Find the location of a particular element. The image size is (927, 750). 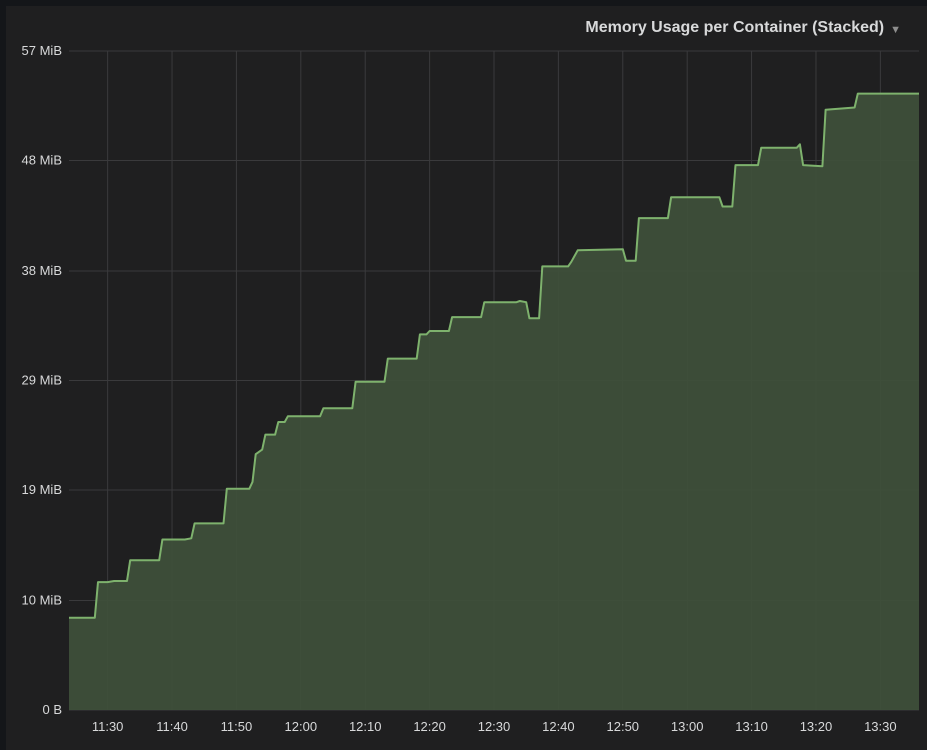

x-tick-label: 12:20 is located at coordinates (429, 726).